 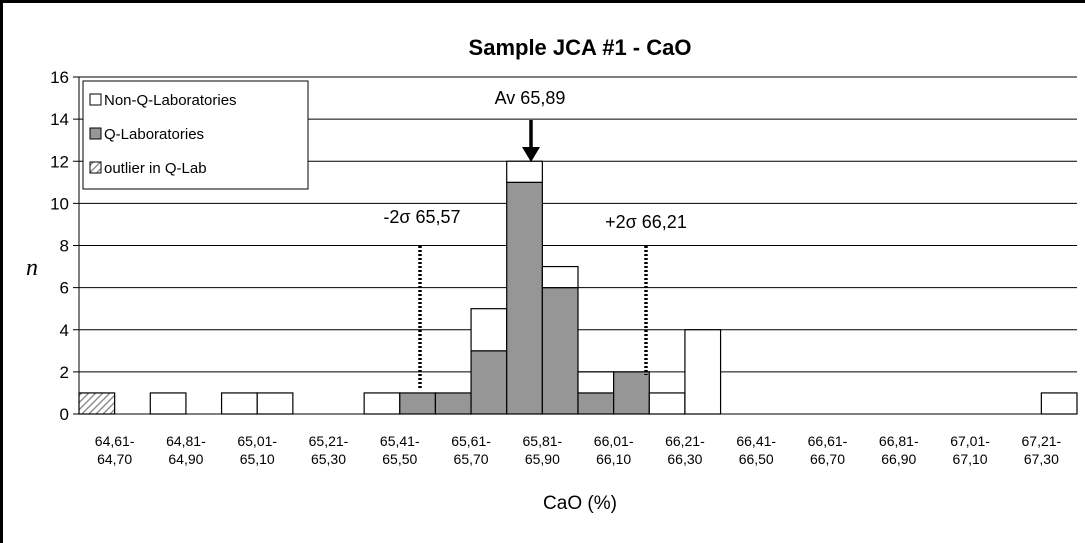 What do you see at coordinates (1042, 441) in the screenshot?
I see `x-tick-label: 67,21-` at bounding box center [1042, 441].